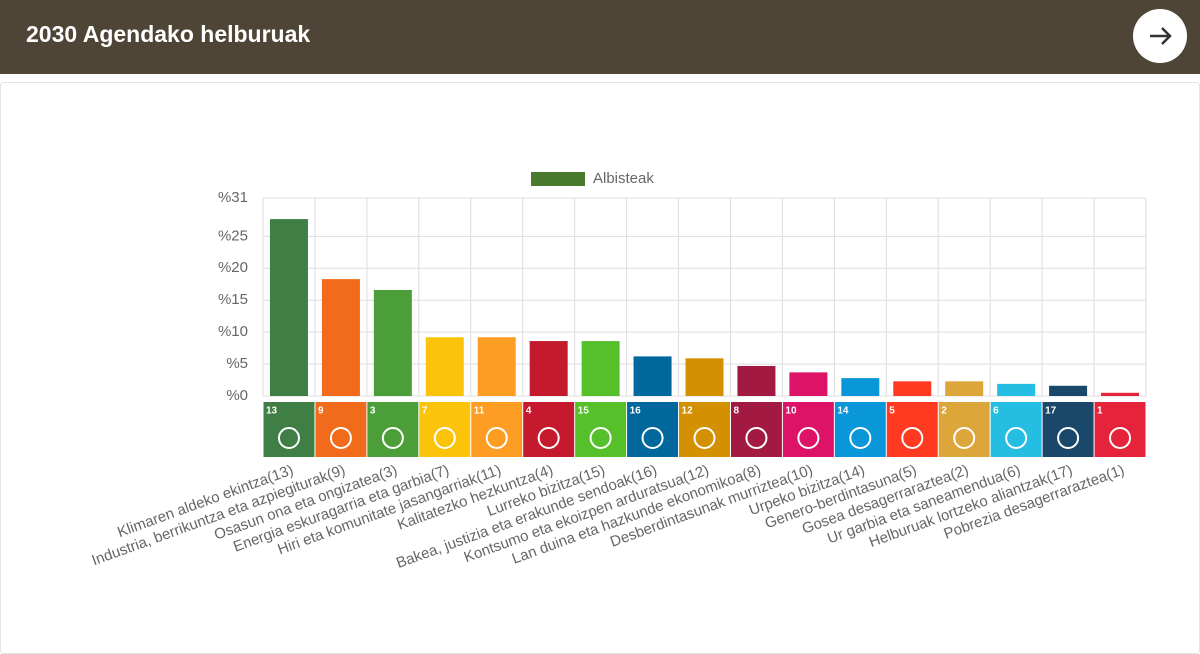 This screenshot has height=654, width=1200. I want to click on y-tick-label: %31, so click(233, 197).